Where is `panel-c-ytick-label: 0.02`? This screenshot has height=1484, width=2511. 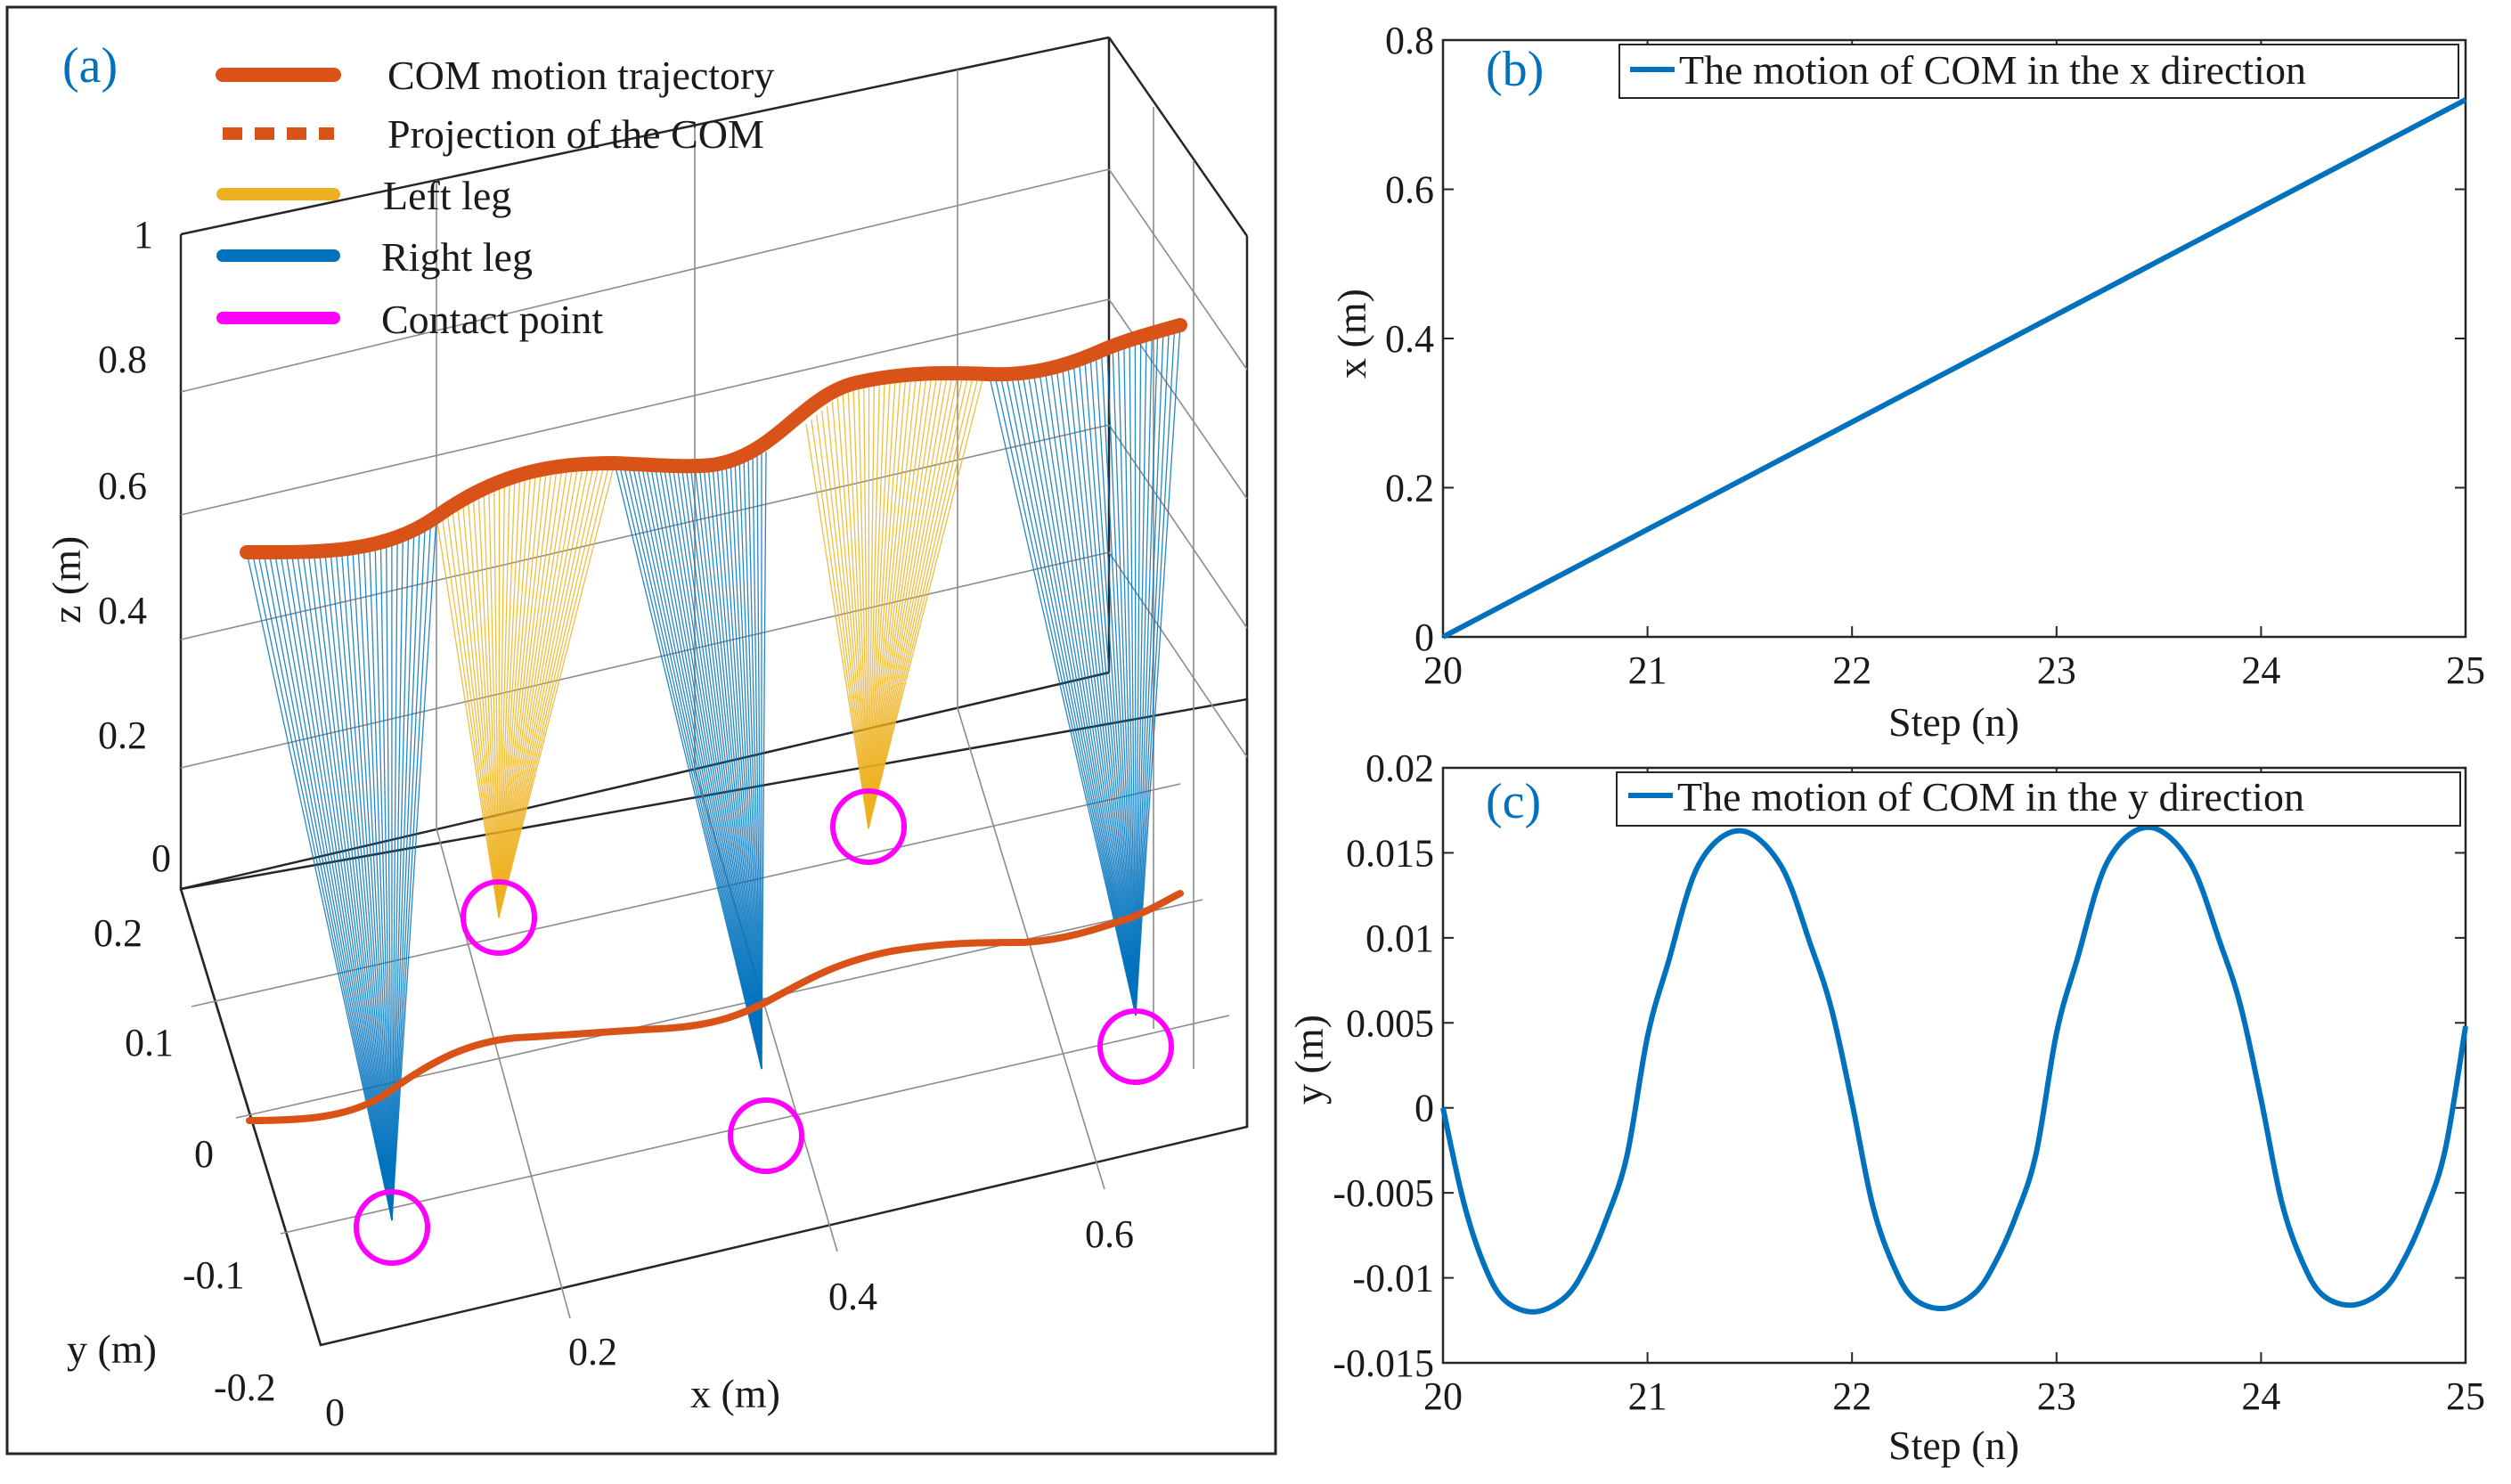
panel-c-ytick-label: 0.02 is located at coordinates (1400, 768).